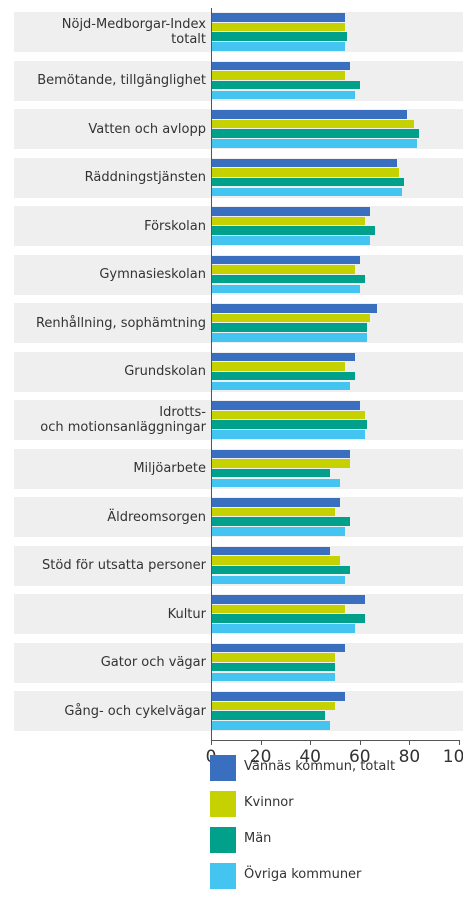  I want to click on x-tick-label: 20, so click(260, 756).